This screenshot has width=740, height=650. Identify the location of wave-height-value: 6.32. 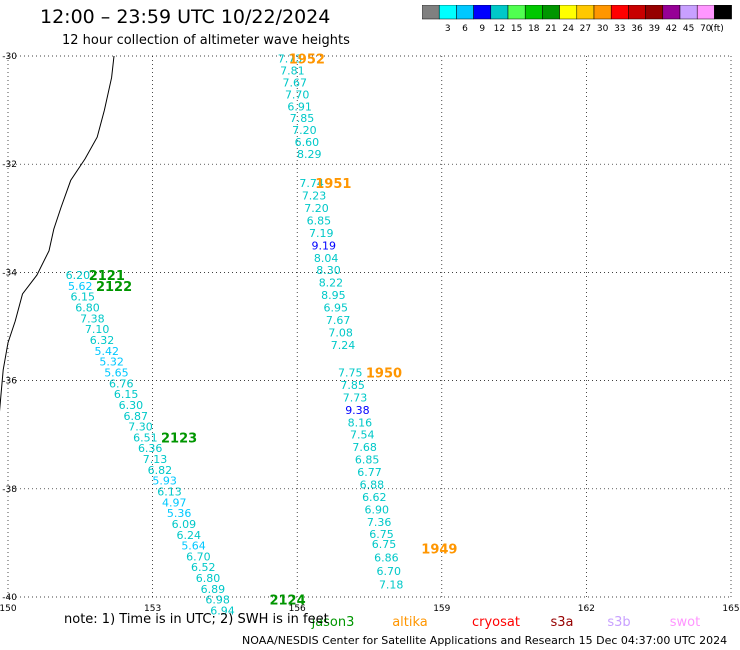
(102, 340).